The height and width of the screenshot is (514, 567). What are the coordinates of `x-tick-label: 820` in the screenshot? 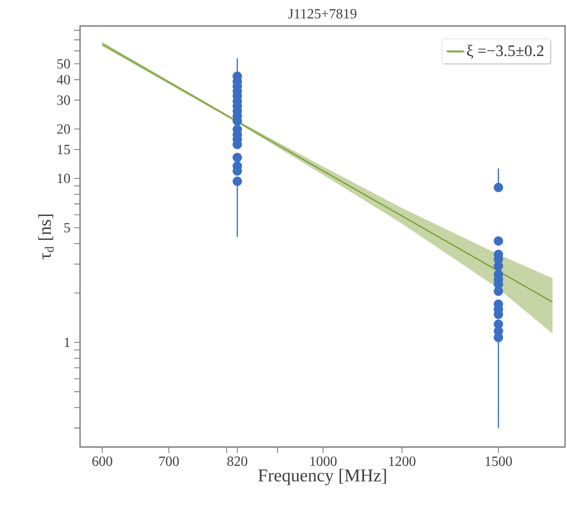 It's located at (237, 461).